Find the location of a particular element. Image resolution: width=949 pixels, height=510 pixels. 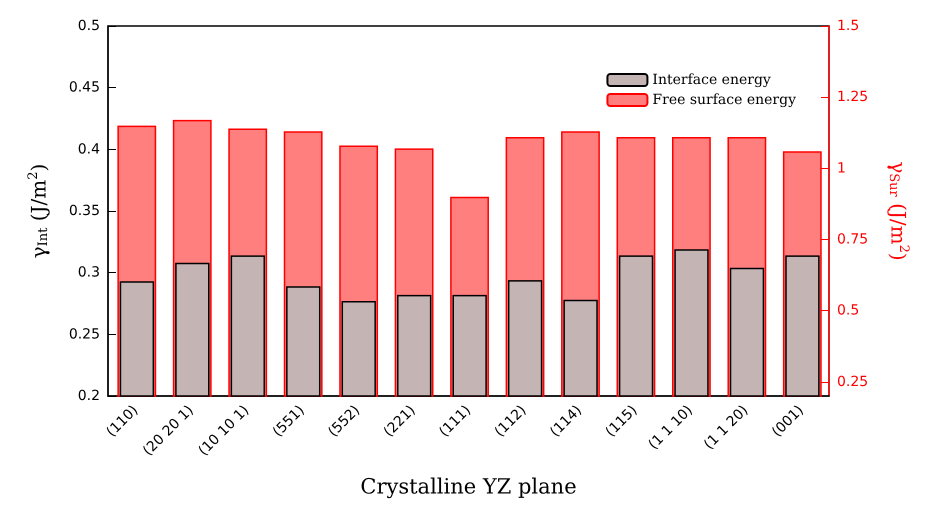

y2-tick-label: 1 is located at coordinates (841, 168).